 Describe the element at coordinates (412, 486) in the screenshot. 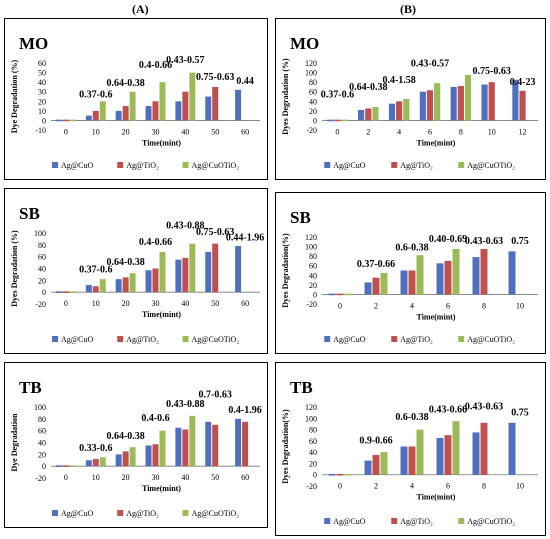

I see `x-tick-label: 4` at that location.